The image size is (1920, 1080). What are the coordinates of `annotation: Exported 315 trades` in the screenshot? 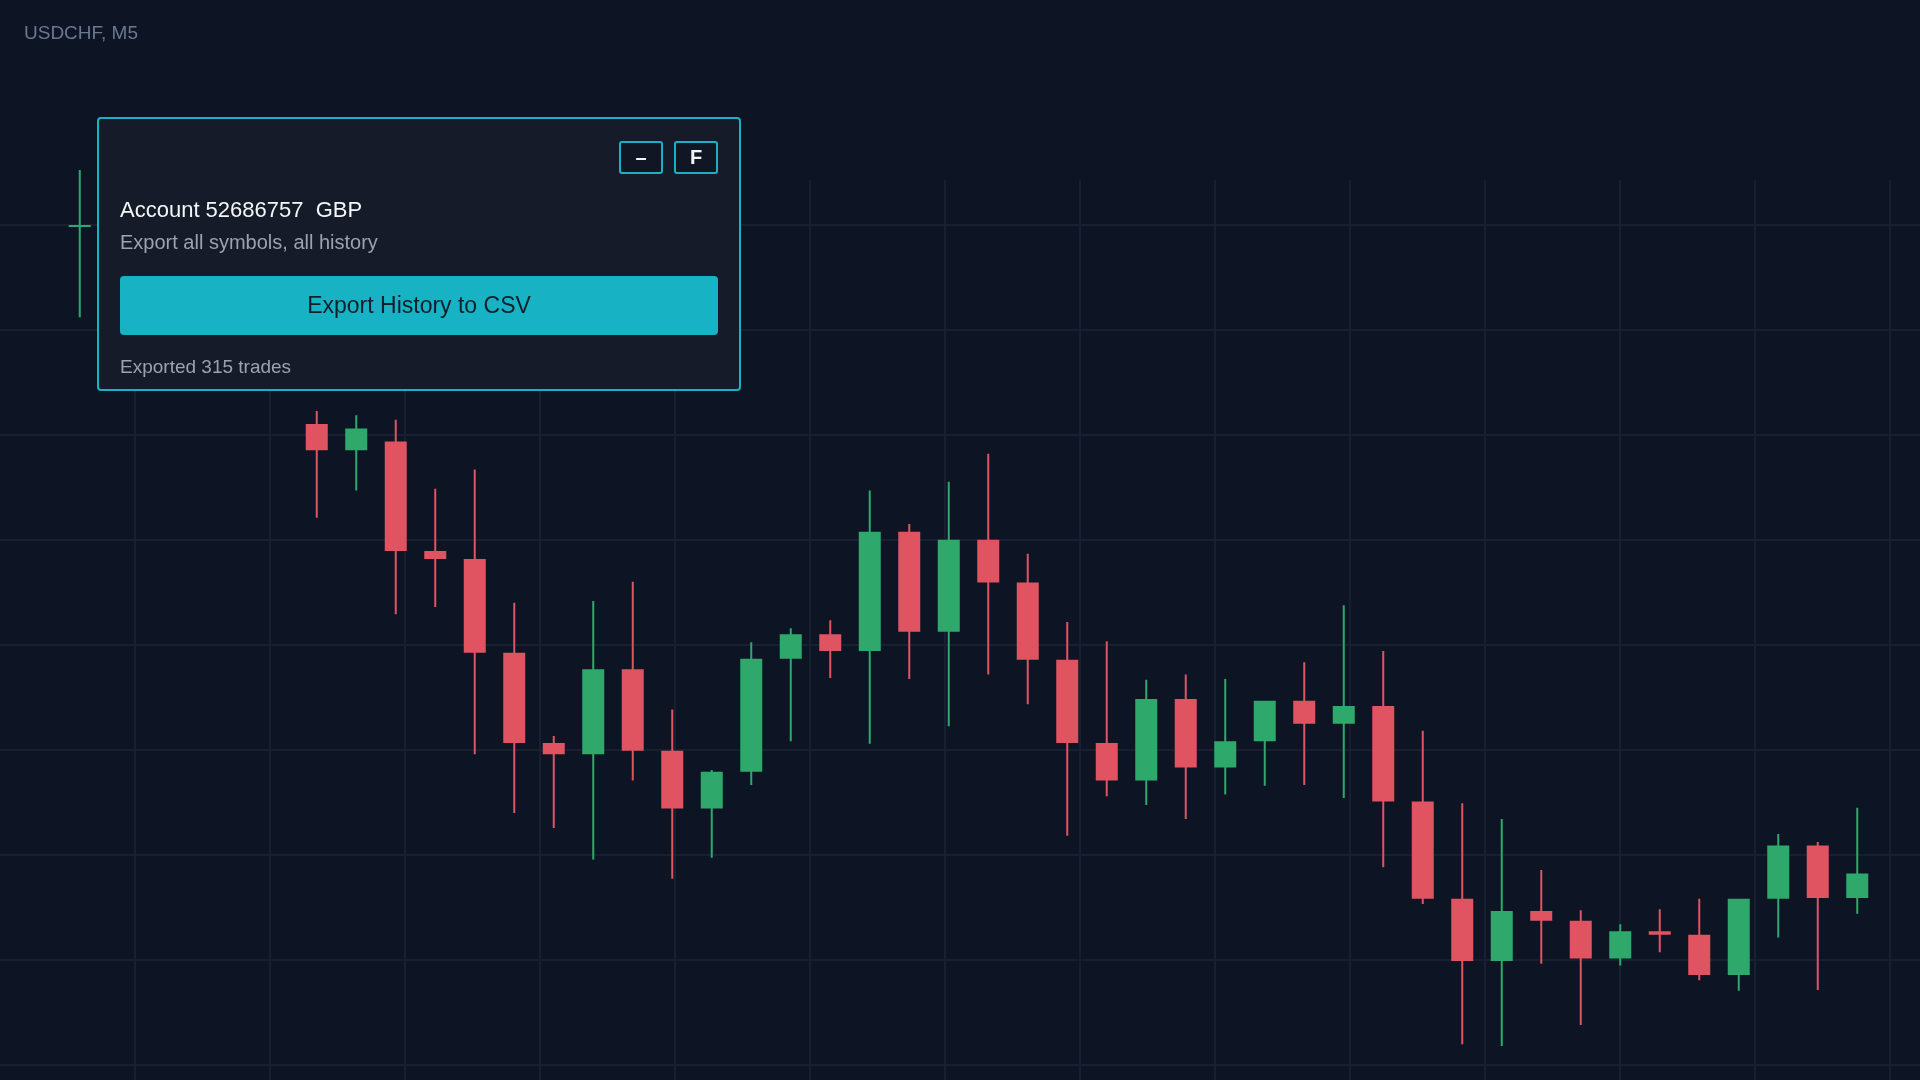 It's located at (206, 366).